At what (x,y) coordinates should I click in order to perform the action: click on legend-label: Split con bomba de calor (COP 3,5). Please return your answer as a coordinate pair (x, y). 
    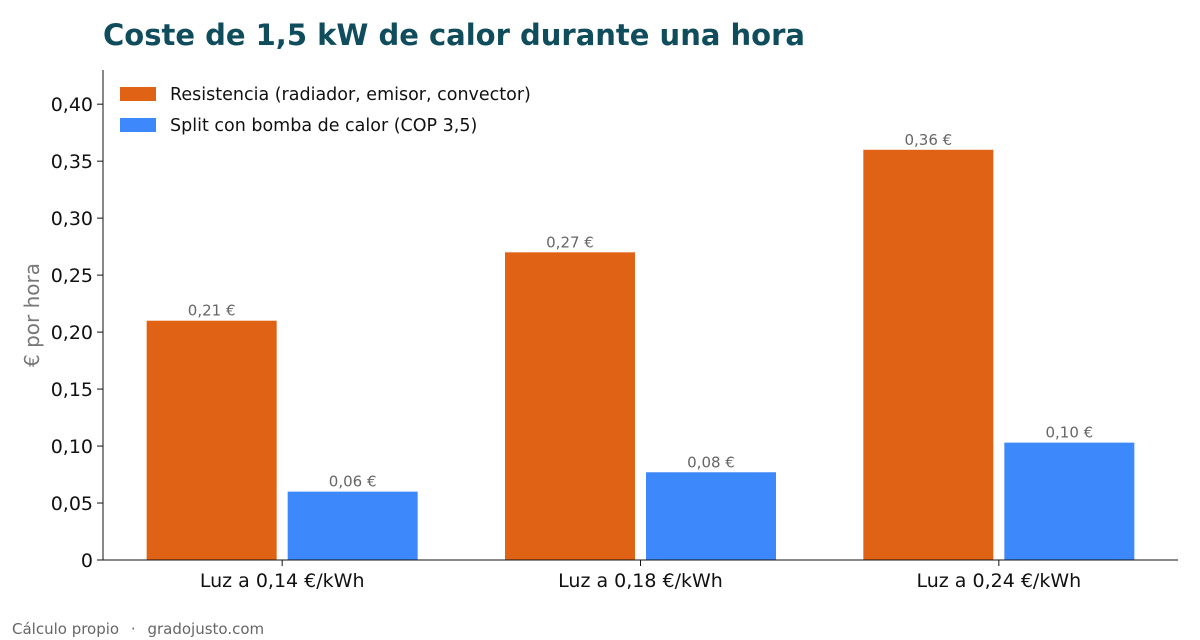
    Looking at the image, I should click on (323, 126).